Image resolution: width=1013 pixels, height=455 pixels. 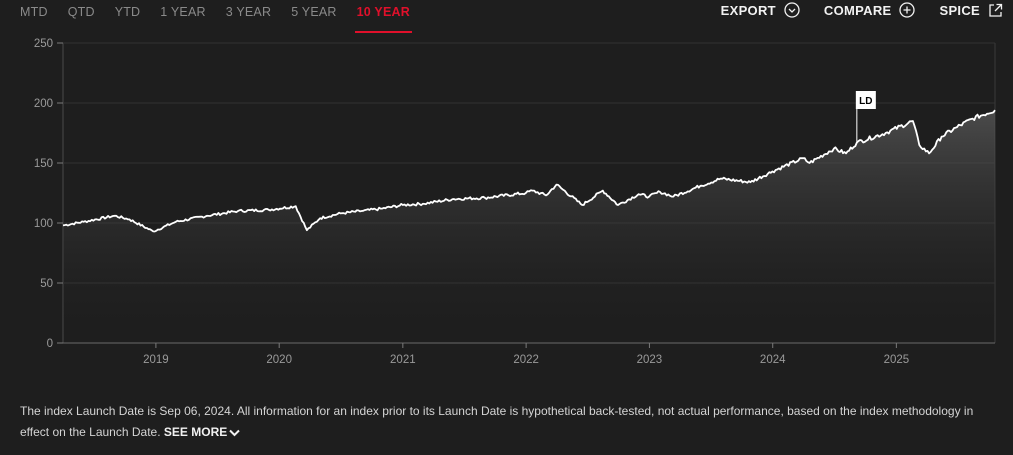 What do you see at coordinates (46, 284) in the screenshot?
I see `y-tick-label: 50` at bounding box center [46, 284].